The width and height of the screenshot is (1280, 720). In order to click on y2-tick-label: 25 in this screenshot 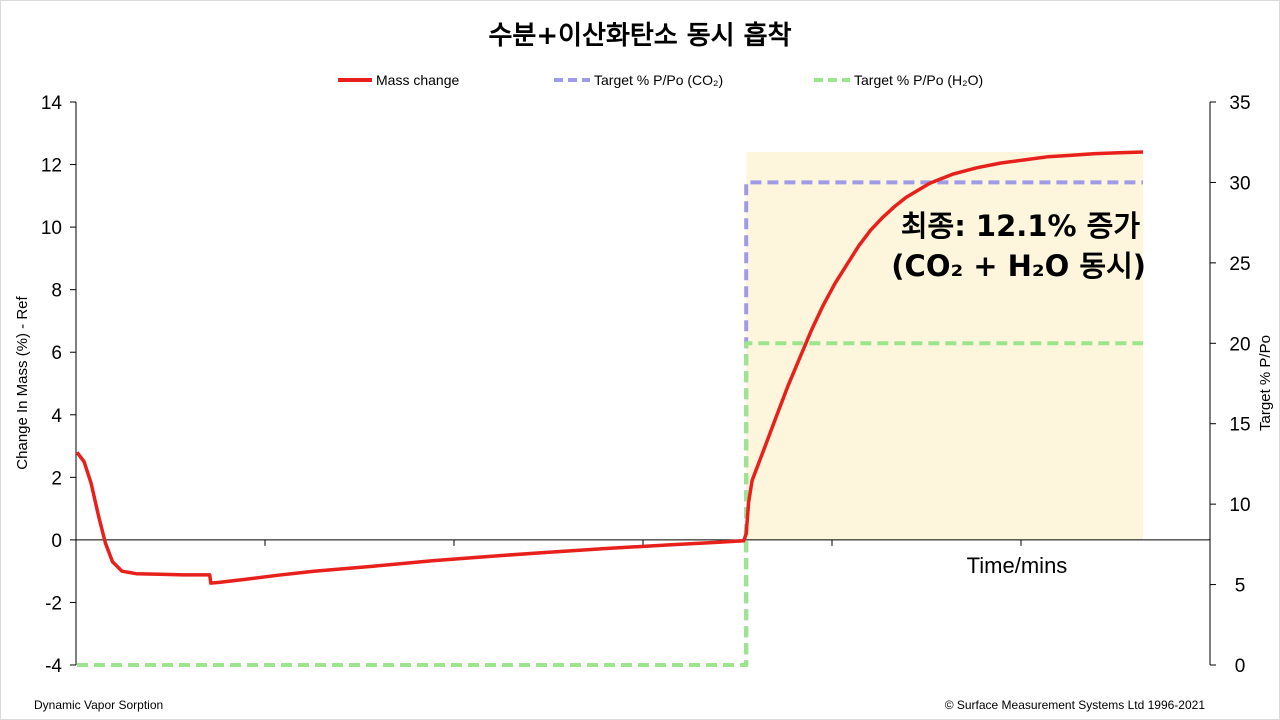, I will do `click(1239, 264)`.